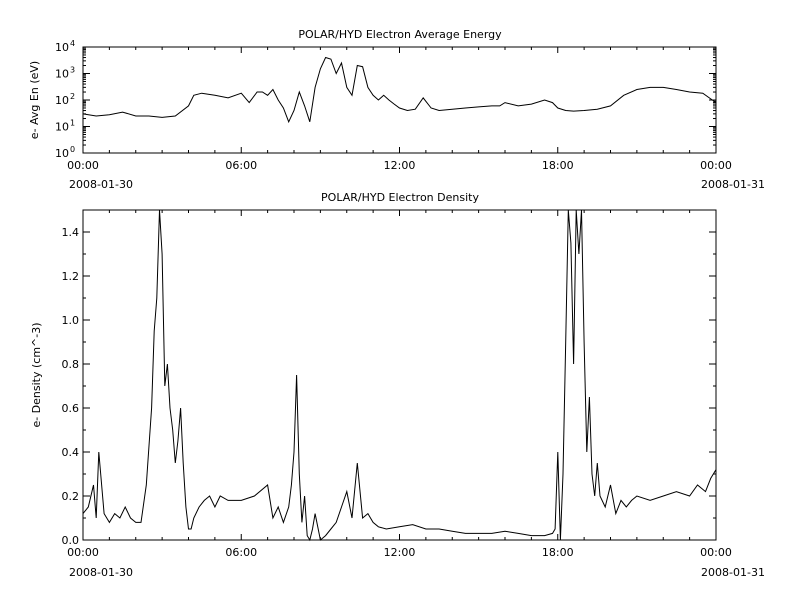  What do you see at coordinates (101, 572) in the screenshot?
I see `density-date-start: 2008-01-30` at bounding box center [101, 572].